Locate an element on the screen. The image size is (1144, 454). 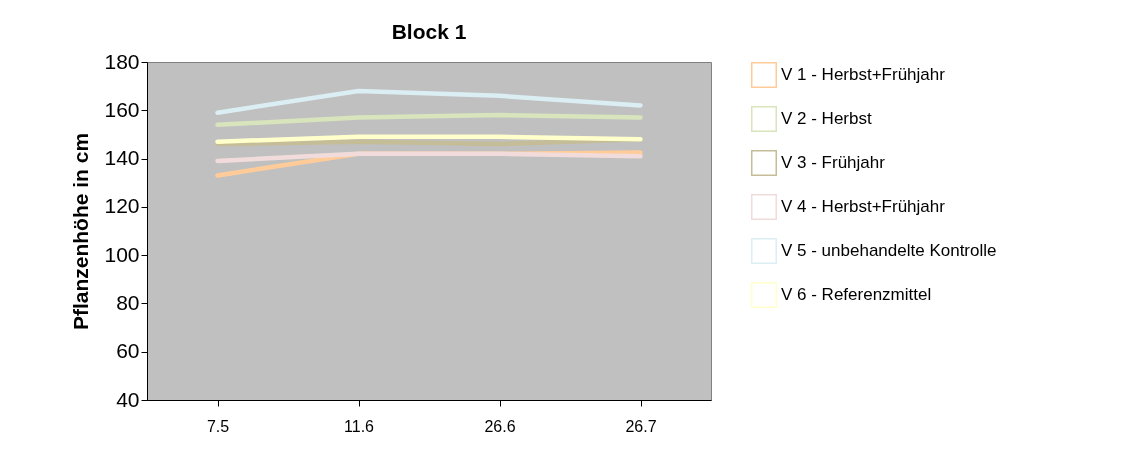
chart-title: Block 1 is located at coordinates (429, 31).